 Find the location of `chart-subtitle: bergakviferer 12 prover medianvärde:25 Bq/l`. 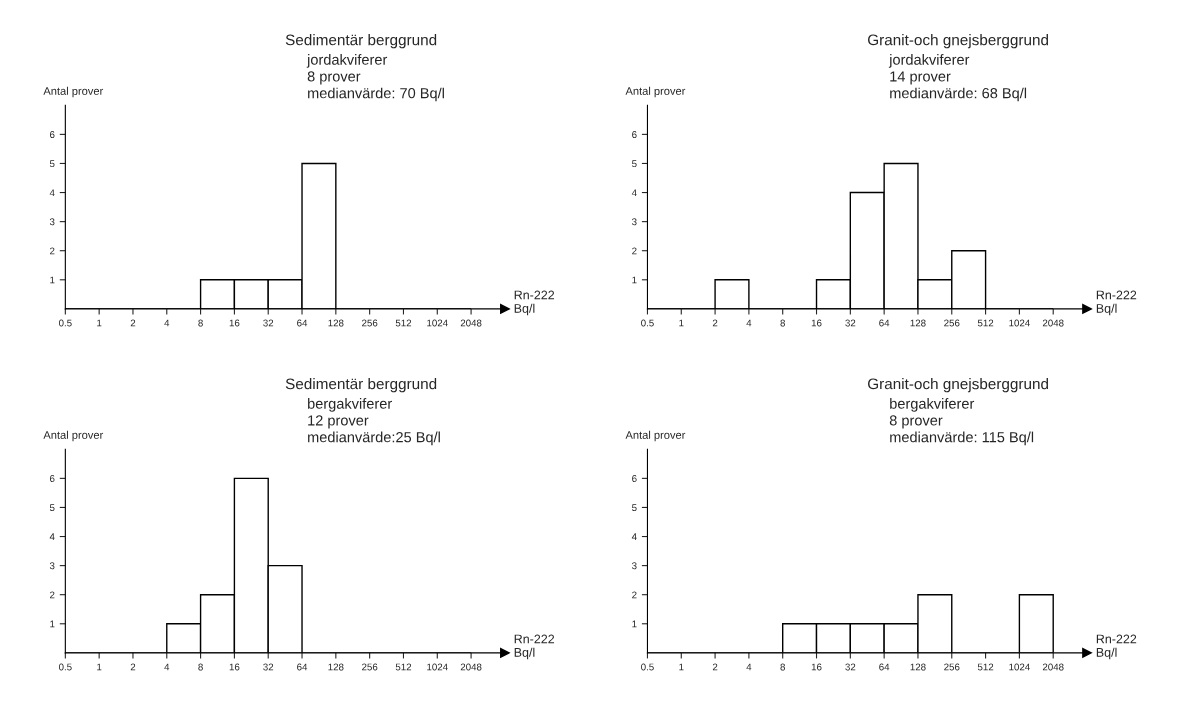

chart-subtitle: bergakviferer 12 prover medianvärde:25 Bq/l is located at coordinates (374, 422).